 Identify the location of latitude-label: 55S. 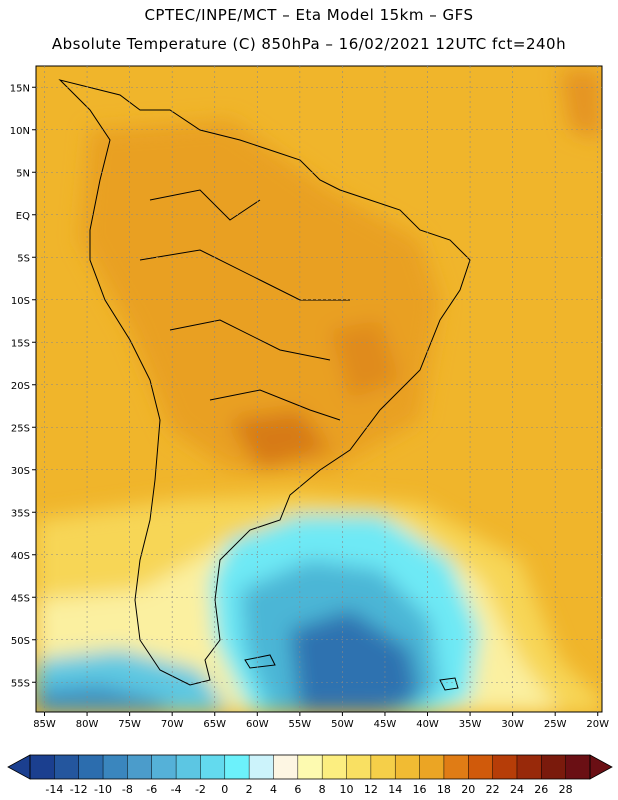
(20, 683).